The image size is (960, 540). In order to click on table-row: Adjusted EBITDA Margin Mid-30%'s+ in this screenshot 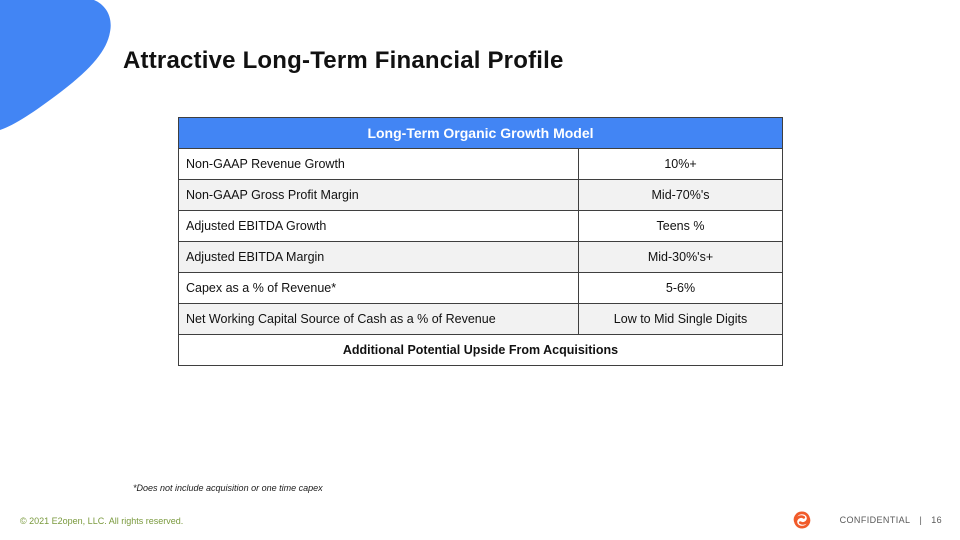, I will do `click(480, 257)`.